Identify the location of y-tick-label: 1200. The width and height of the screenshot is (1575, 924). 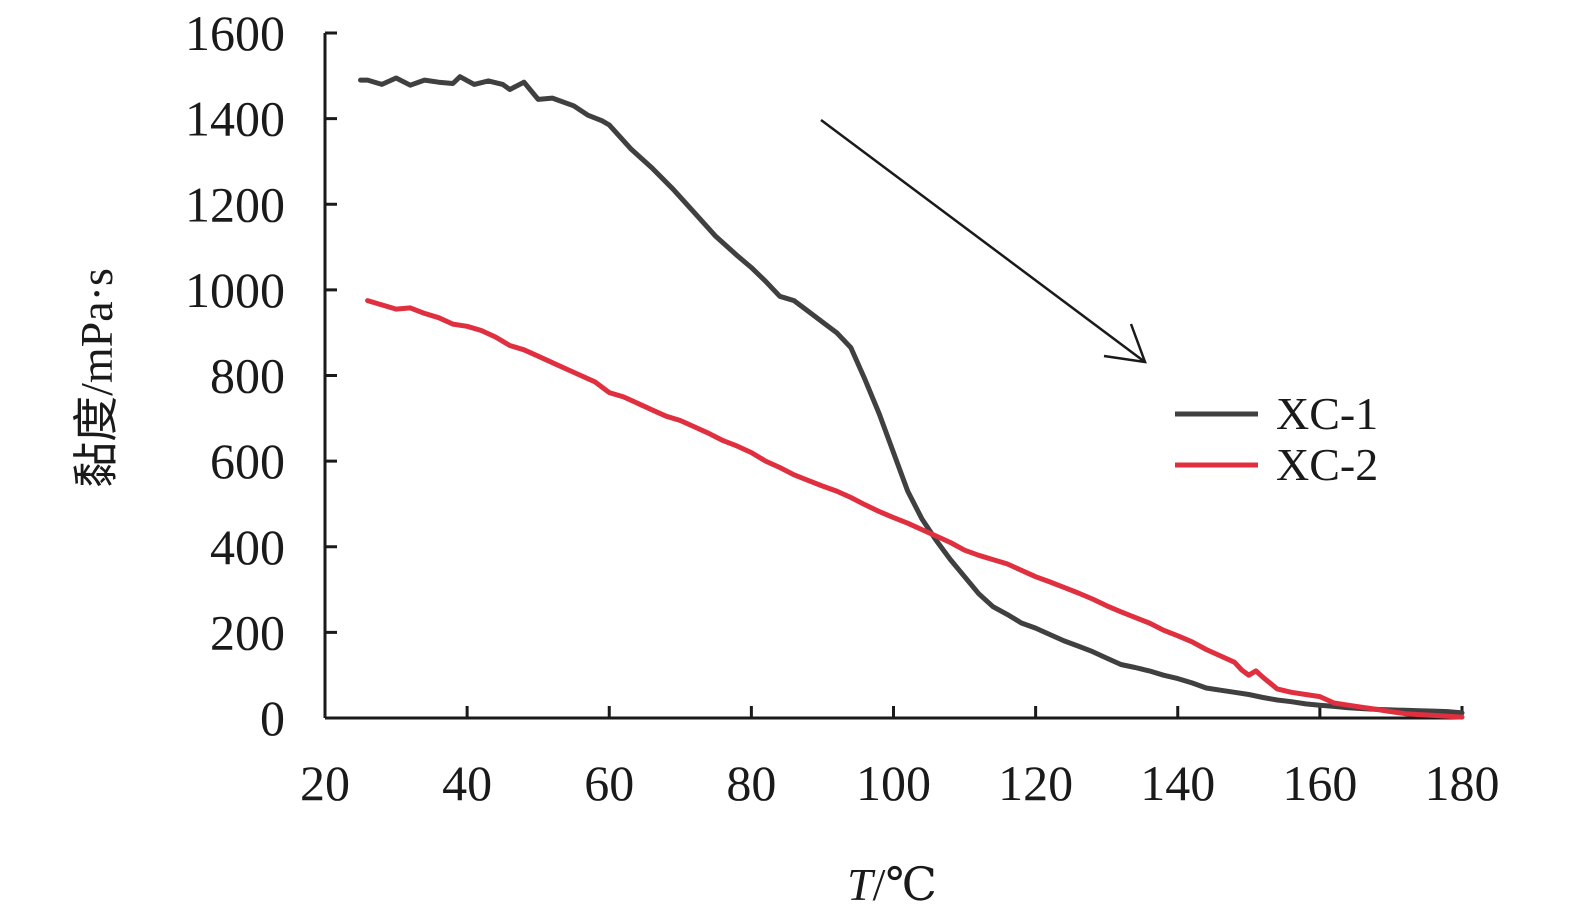
(235, 204).